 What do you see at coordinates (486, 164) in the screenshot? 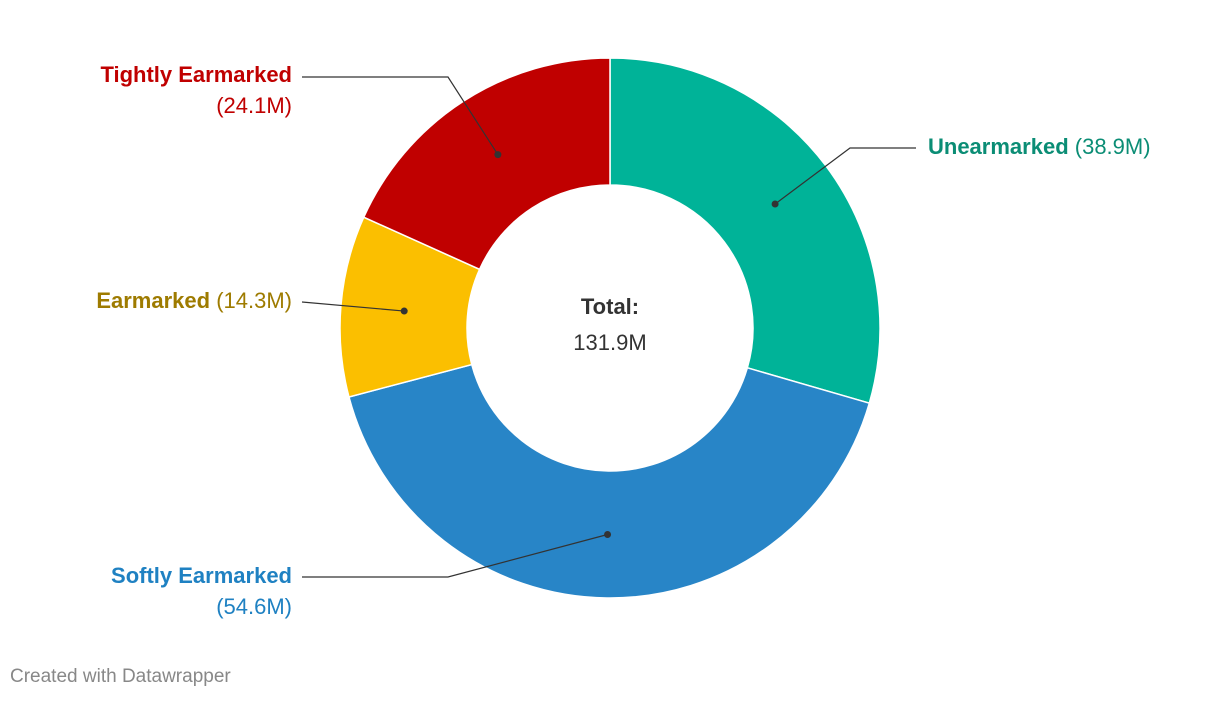
I see `donut-slice-tightly-earmarked` at bounding box center [486, 164].